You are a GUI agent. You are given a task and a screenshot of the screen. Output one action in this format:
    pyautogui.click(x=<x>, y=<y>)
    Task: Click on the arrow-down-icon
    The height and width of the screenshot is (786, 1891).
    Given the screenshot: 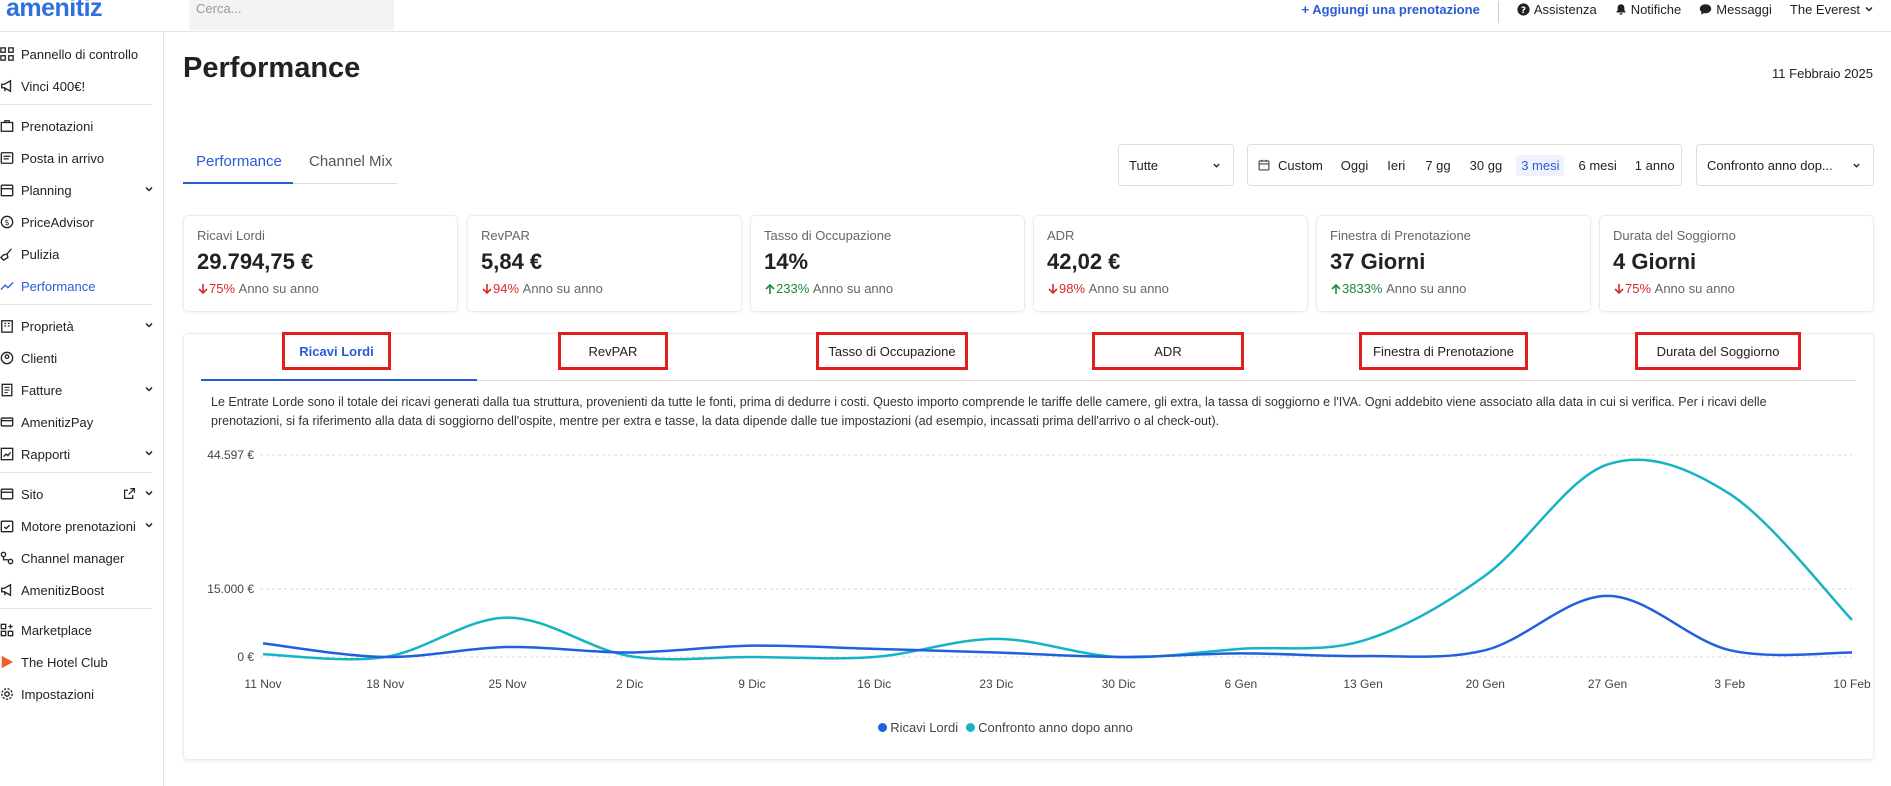 What is the action you would take?
    pyautogui.click(x=1053, y=288)
    